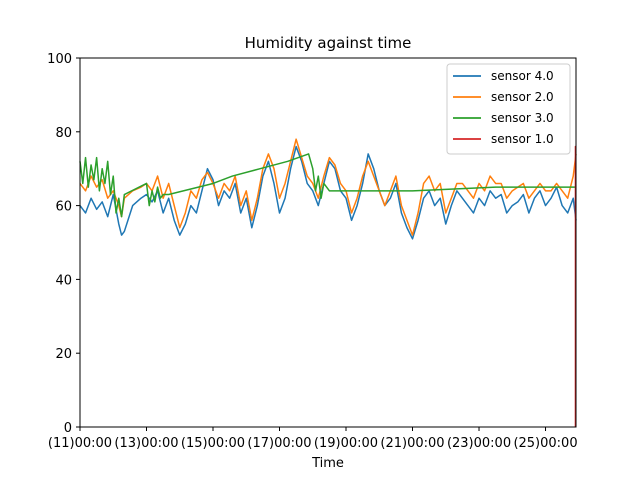 Image resolution: width=640 pixels, height=480 pixels. Describe the element at coordinates (213, 443) in the screenshot. I see `x-tick-label: (15)00:00` at that location.